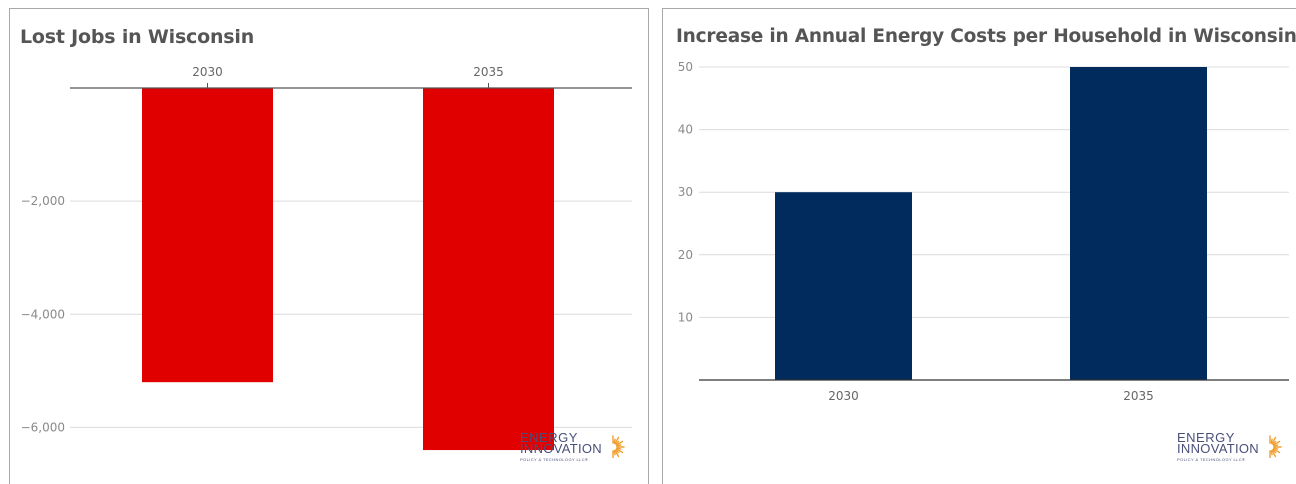 This screenshot has height=484, width=1296. Describe the element at coordinates (43, 427) in the screenshot. I see `y-tick-label: −6,000` at that location.